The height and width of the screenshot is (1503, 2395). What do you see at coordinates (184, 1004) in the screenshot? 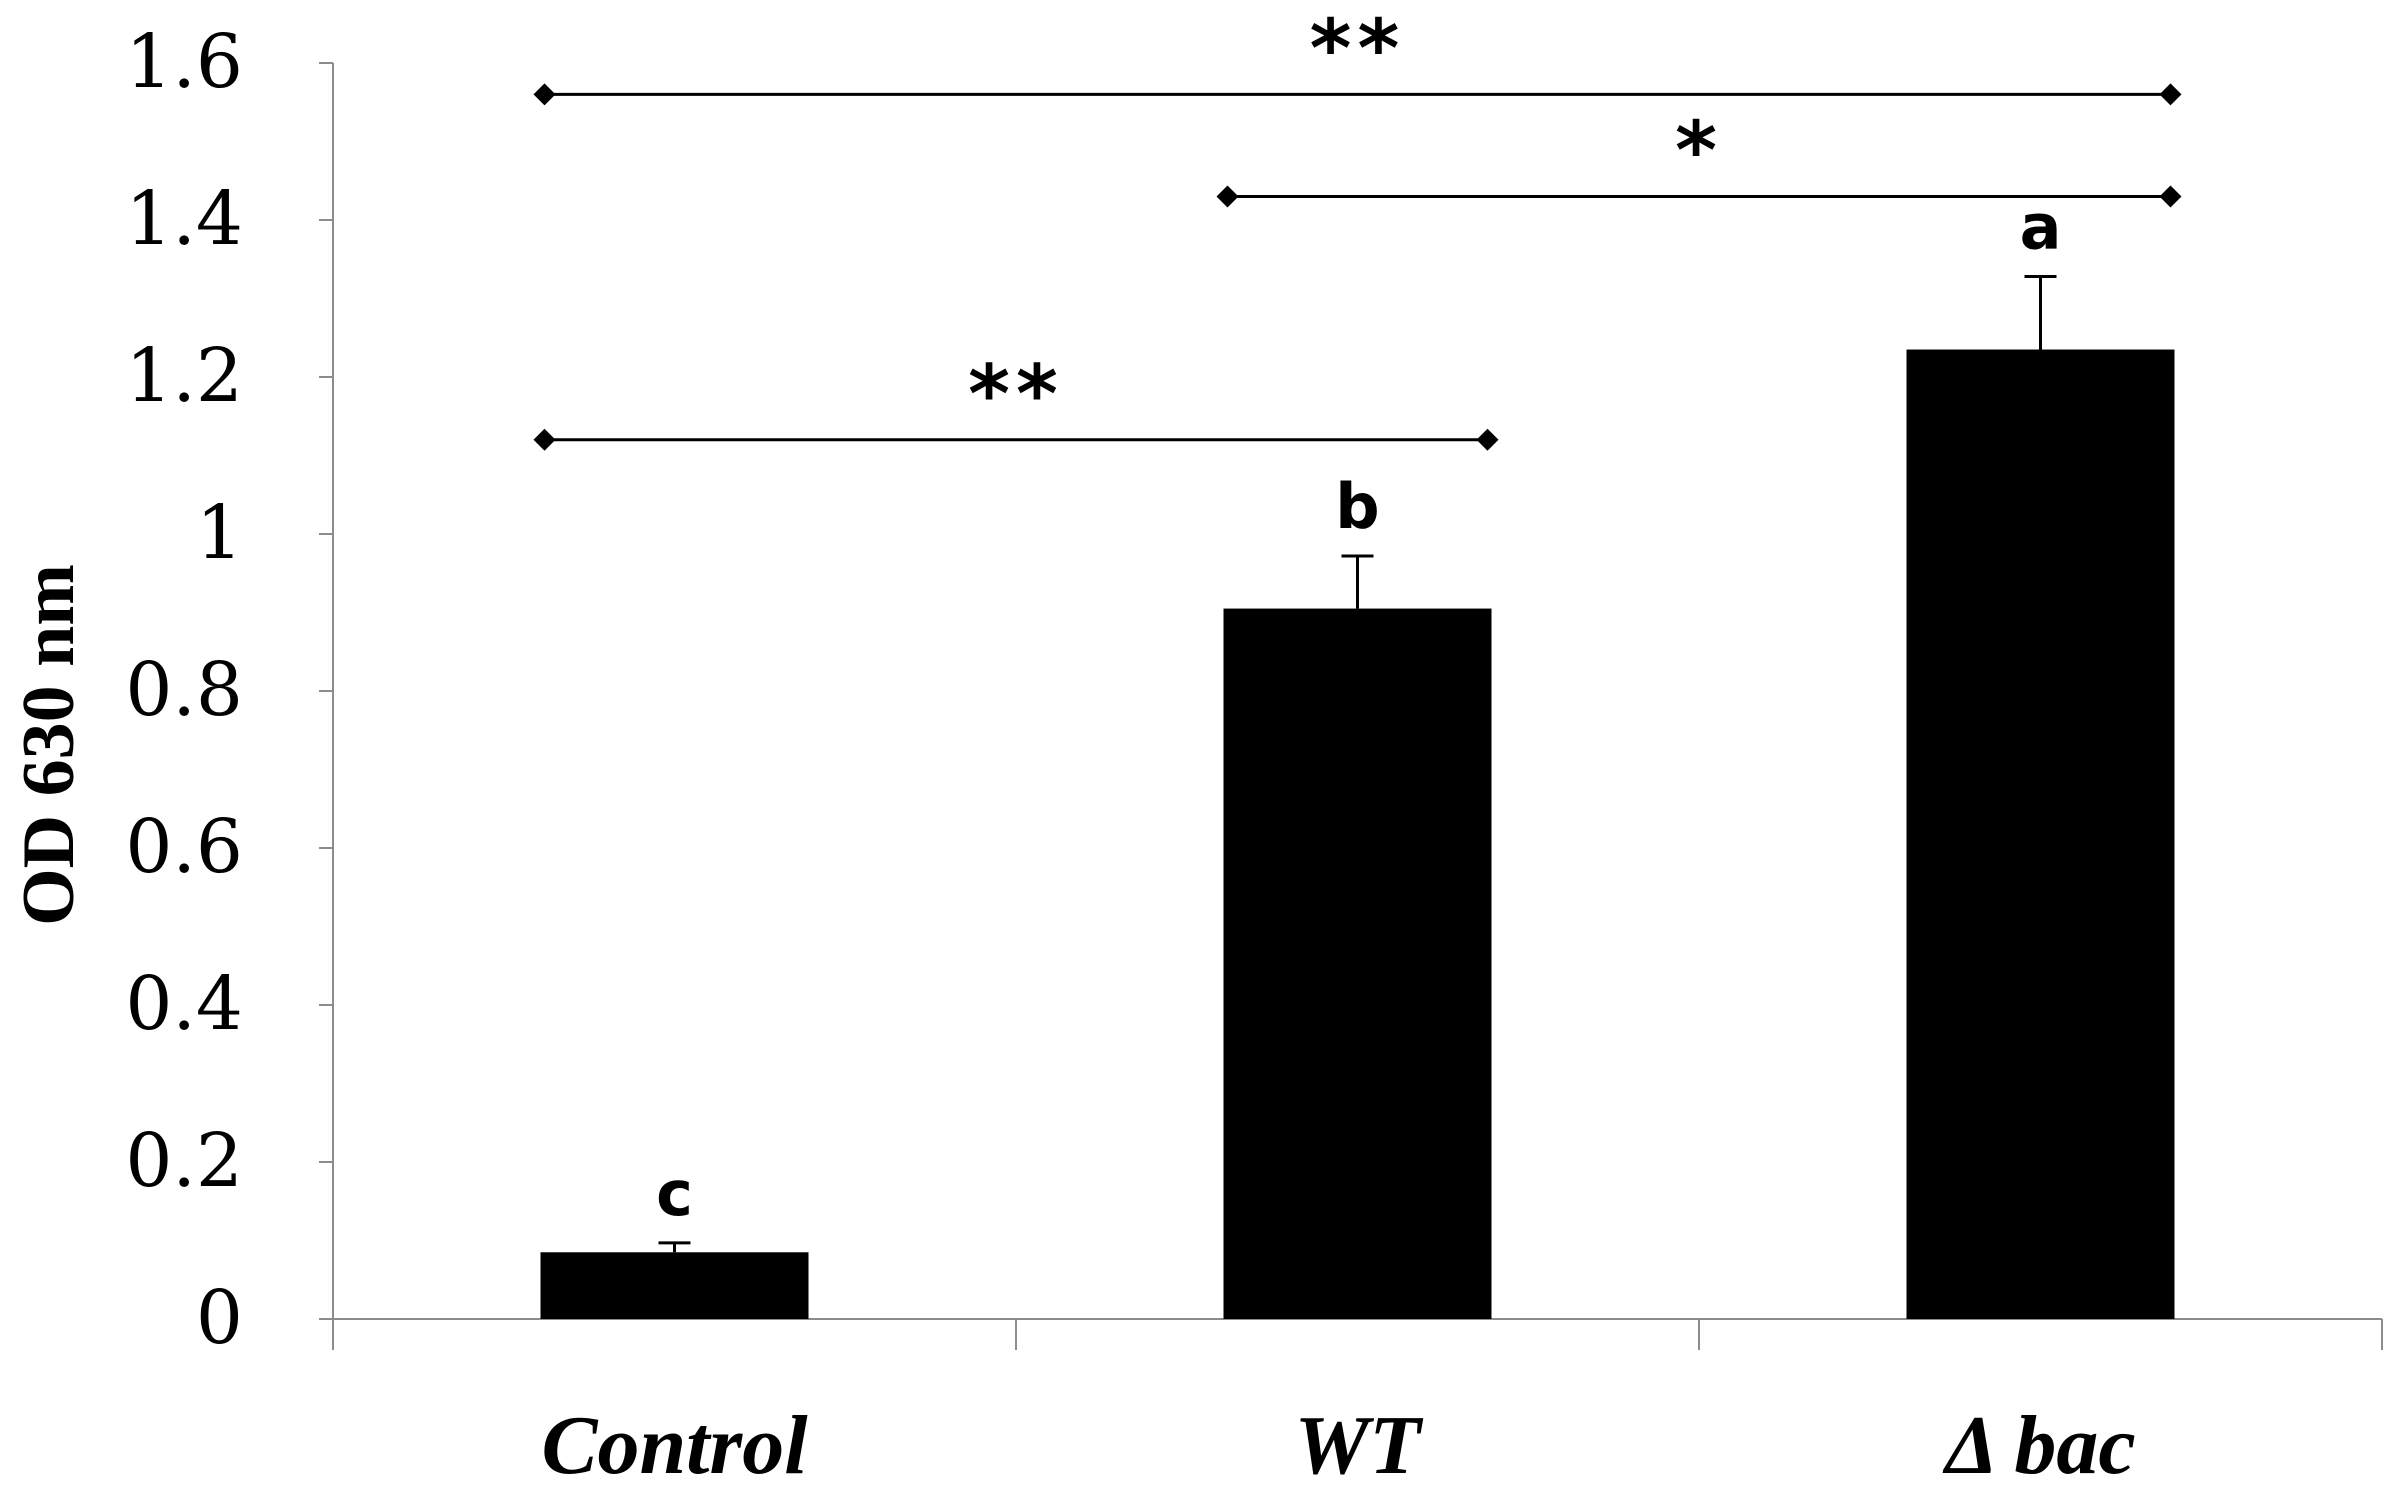
I see `y-tick-label: 0.4` at bounding box center [184, 1004].